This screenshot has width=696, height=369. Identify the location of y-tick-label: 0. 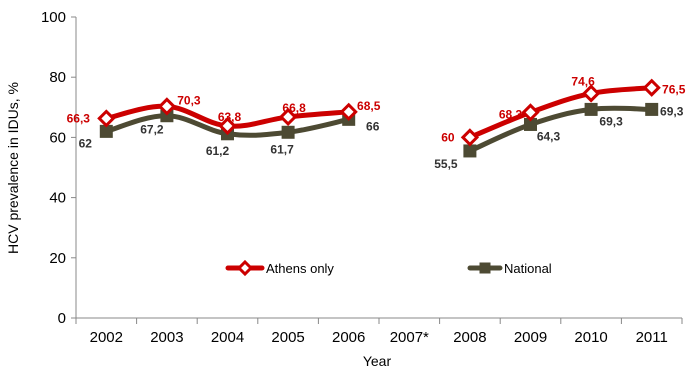
(62, 318).